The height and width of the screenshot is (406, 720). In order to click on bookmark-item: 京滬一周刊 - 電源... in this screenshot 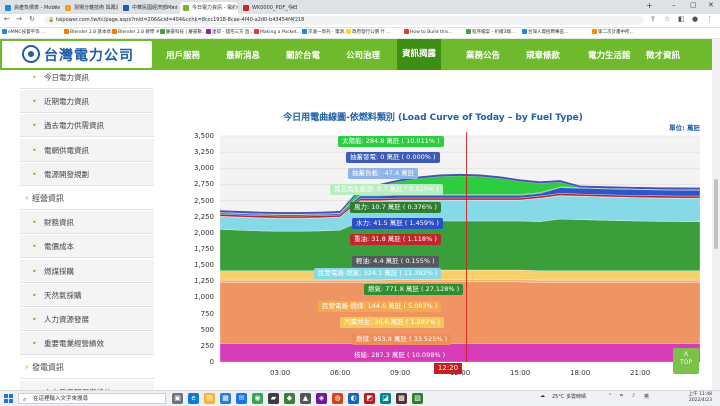, I will do `click(325, 32)`.